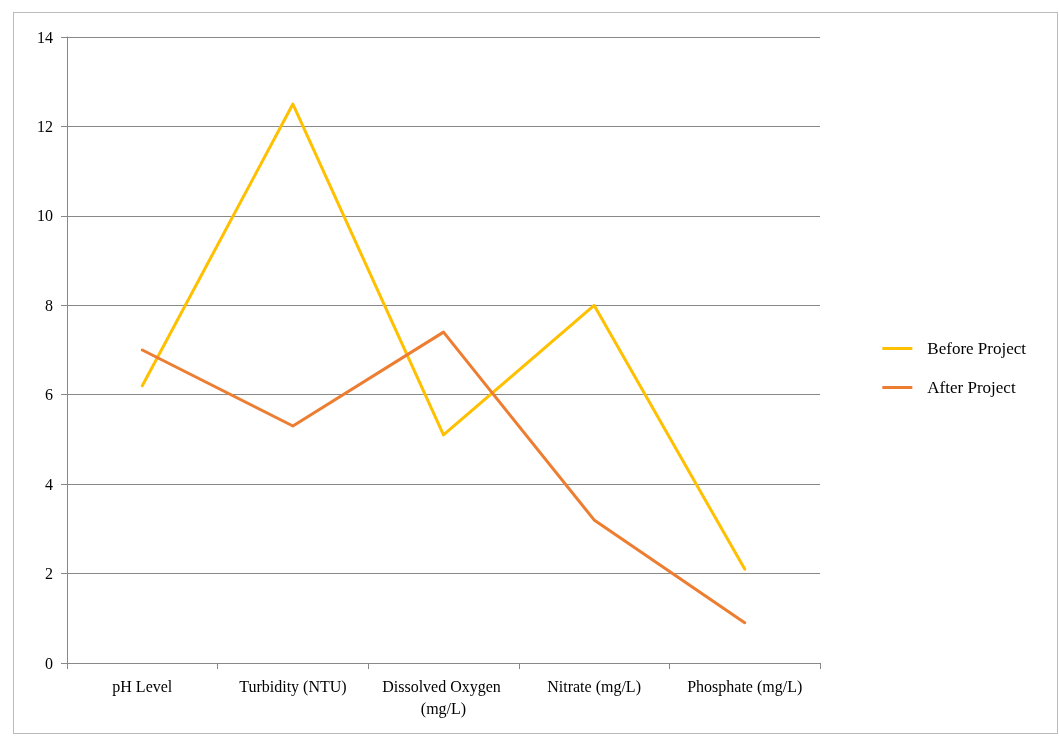 Image resolution: width=1059 pixels, height=736 pixels. Describe the element at coordinates (49, 484) in the screenshot. I see `y-tick-label: 4` at that location.